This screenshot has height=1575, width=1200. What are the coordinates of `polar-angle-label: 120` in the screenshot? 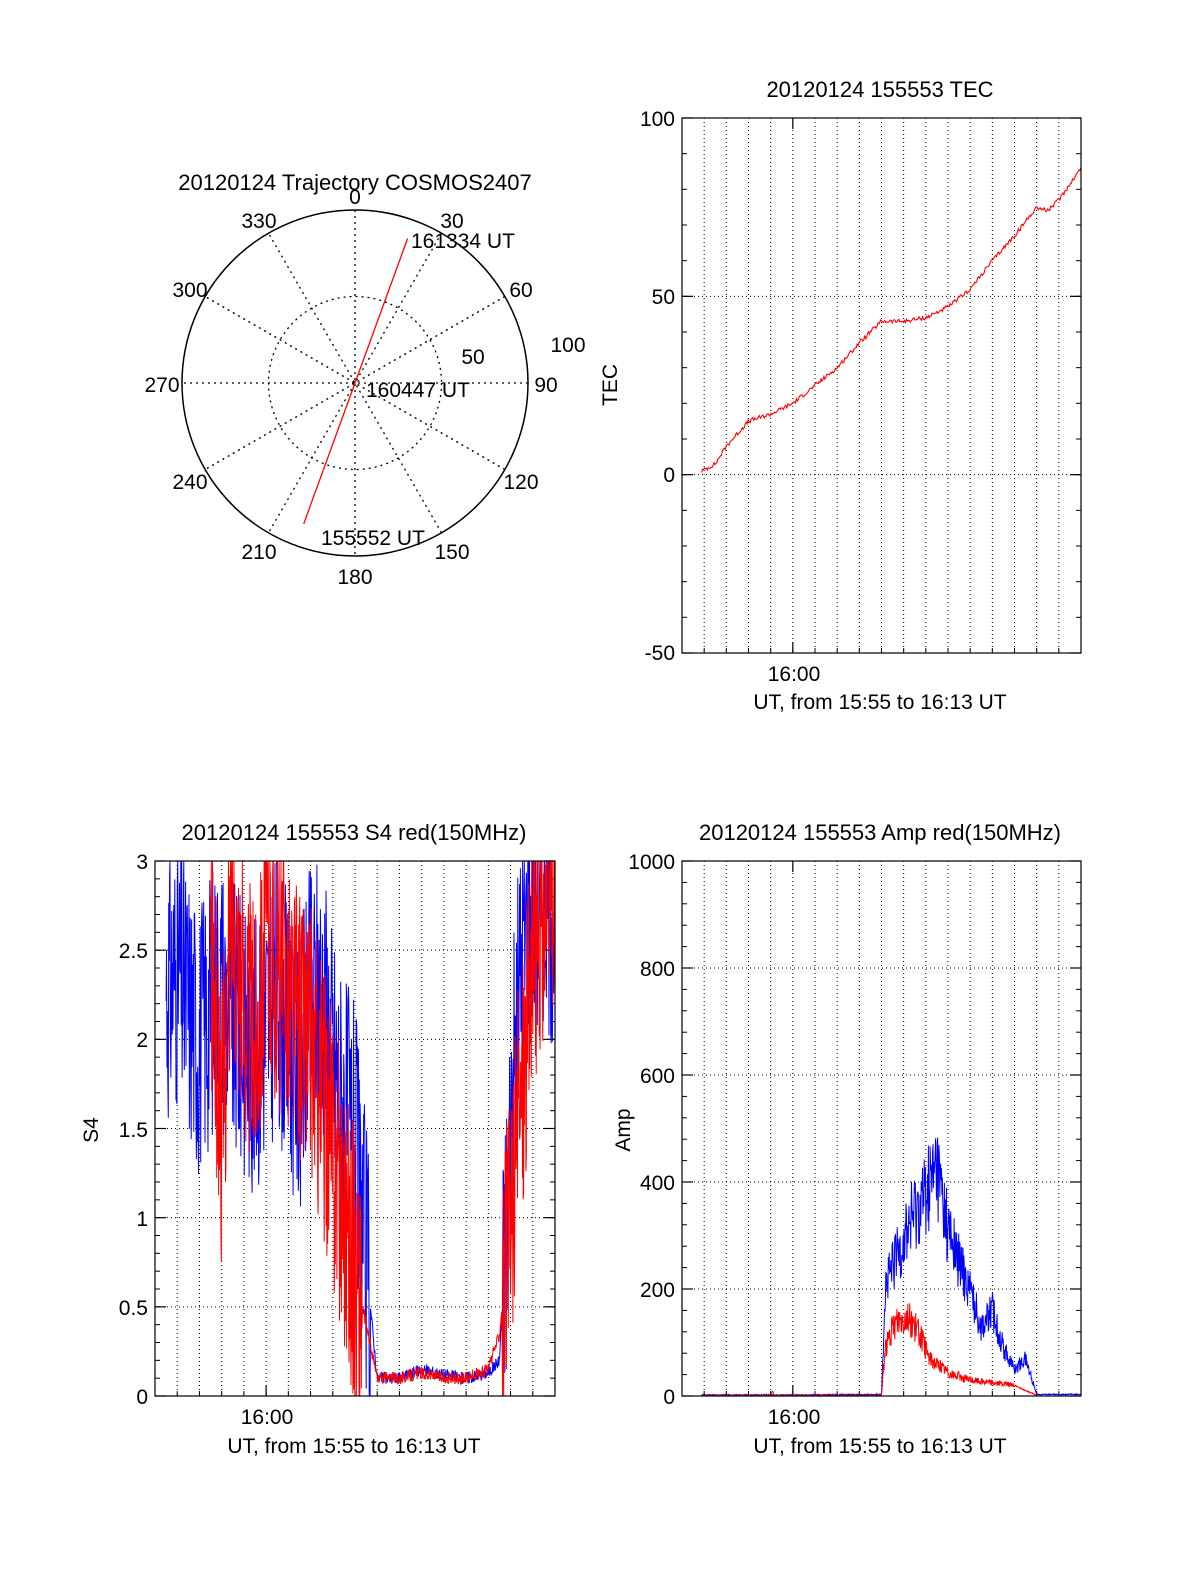 It's located at (520, 482).